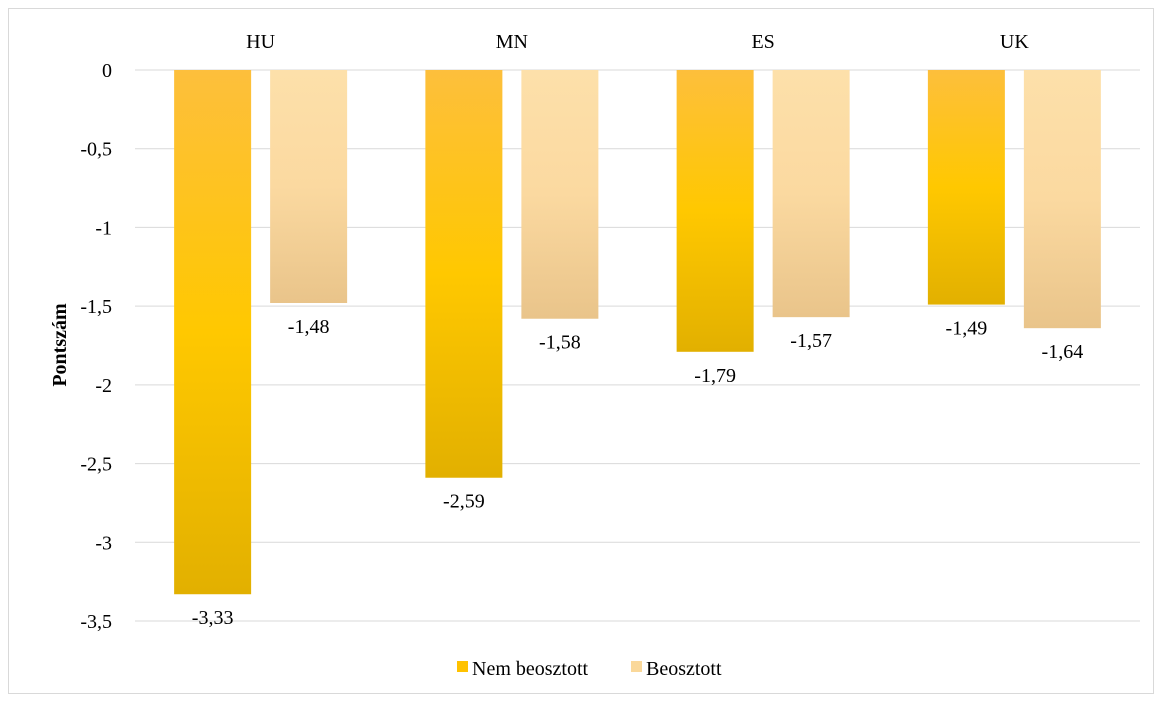  Describe the element at coordinates (103, 228) in the screenshot. I see `y-tick-label: -1` at that location.